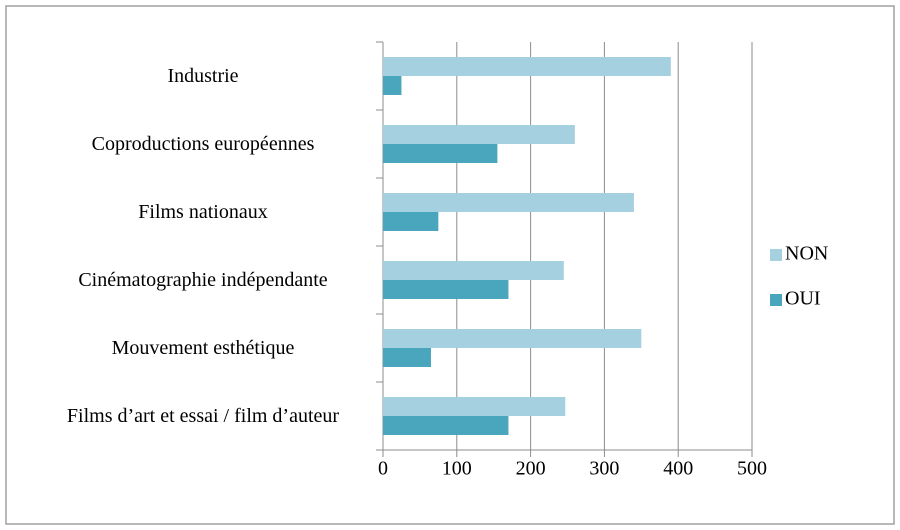 Image resolution: width=900 pixels, height=530 pixels. What do you see at coordinates (678, 469) in the screenshot?
I see `x-tick-label: 400` at bounding box center [678, 469].